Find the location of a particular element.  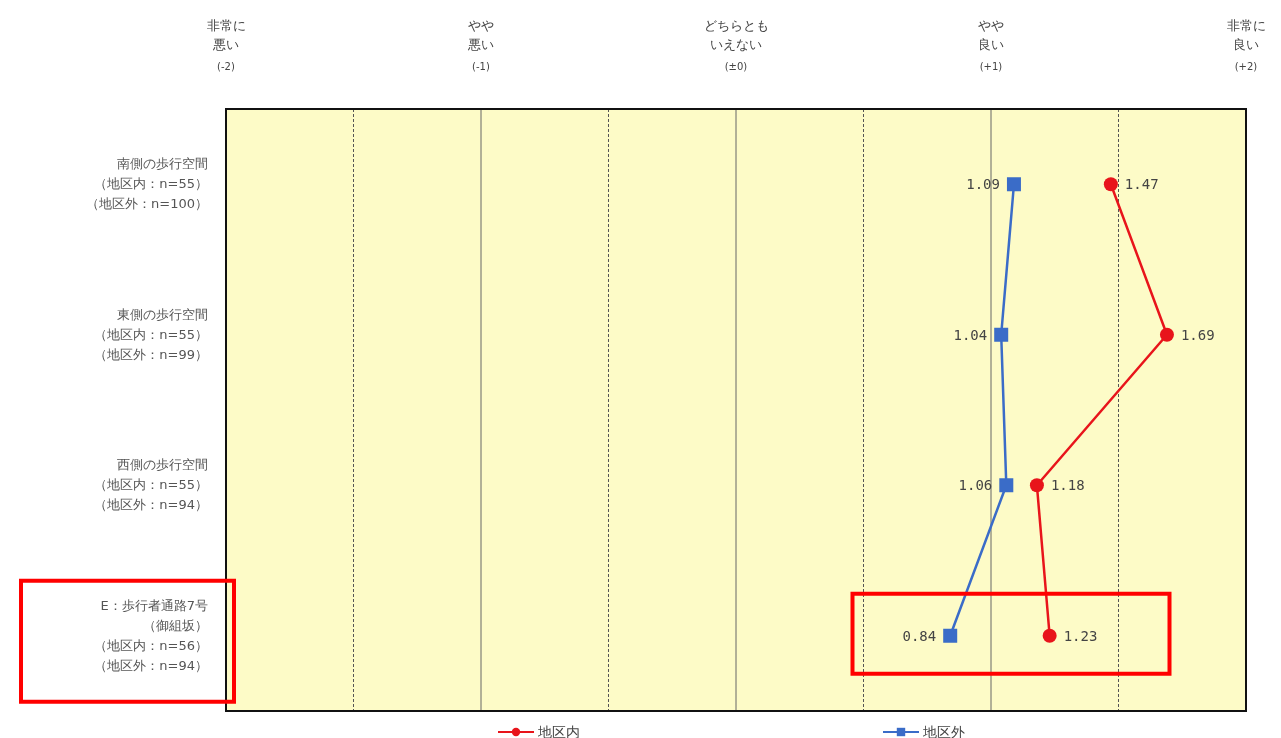

data-label: 1.18 is located at coordinates (1067, 485).